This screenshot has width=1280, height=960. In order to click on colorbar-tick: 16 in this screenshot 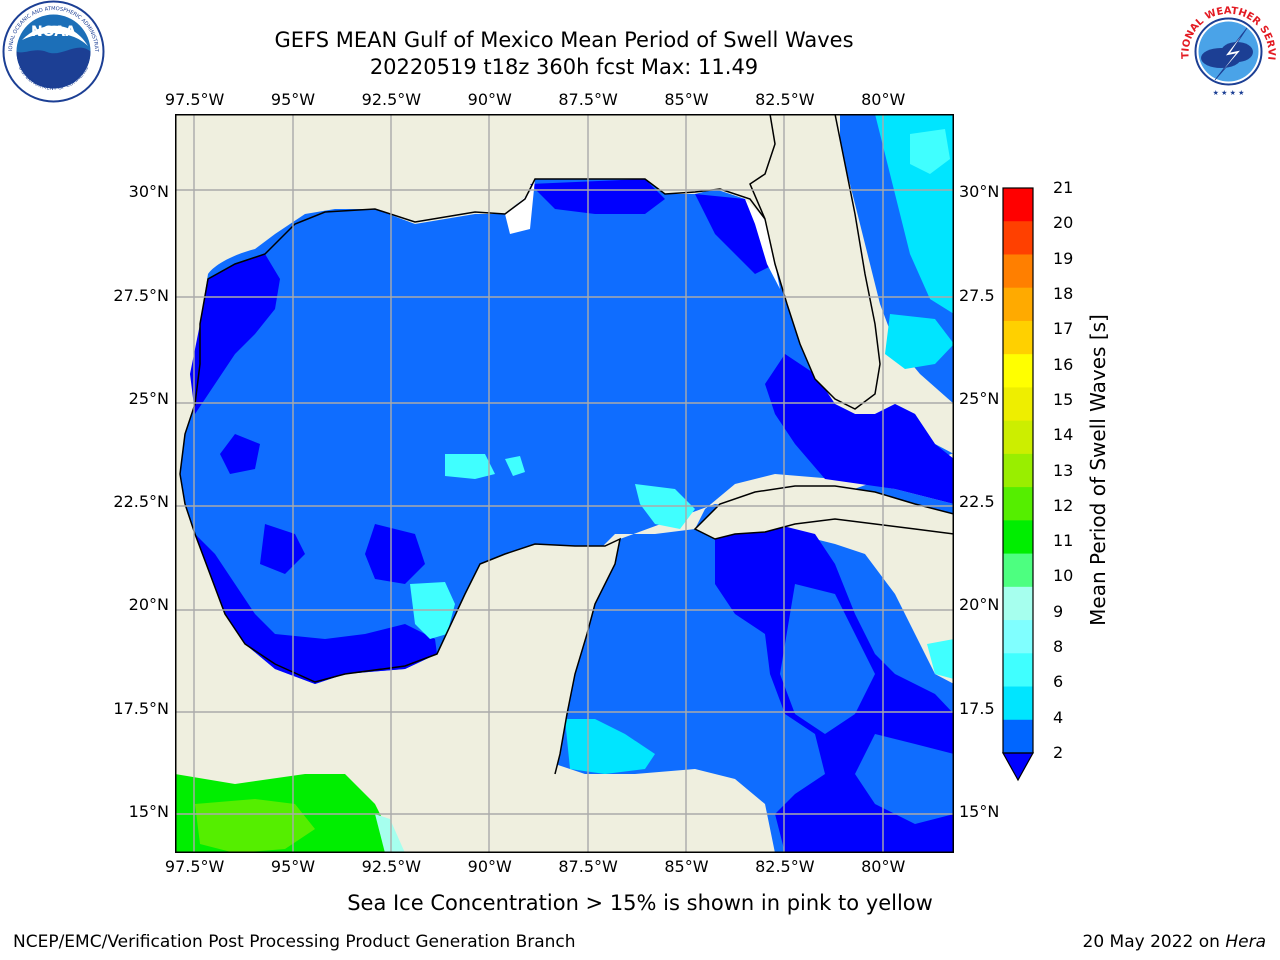, I will do `click(1063, 364)`.